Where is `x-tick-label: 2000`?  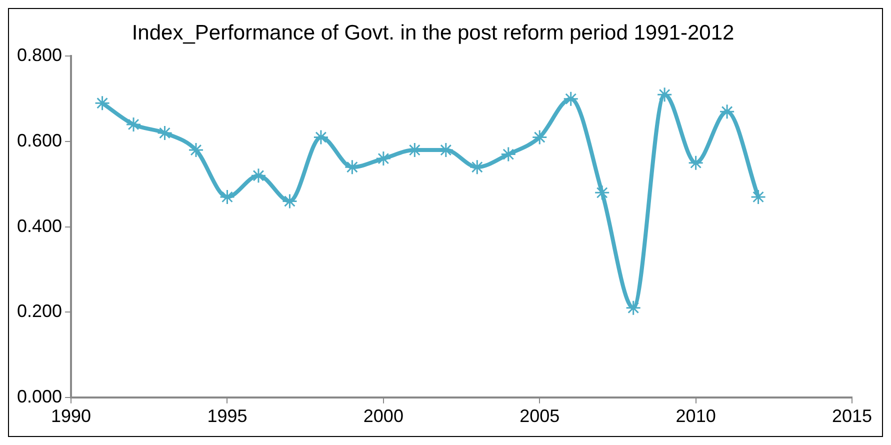
x-tick-label: 2000 is located at coordinates (383, 416).